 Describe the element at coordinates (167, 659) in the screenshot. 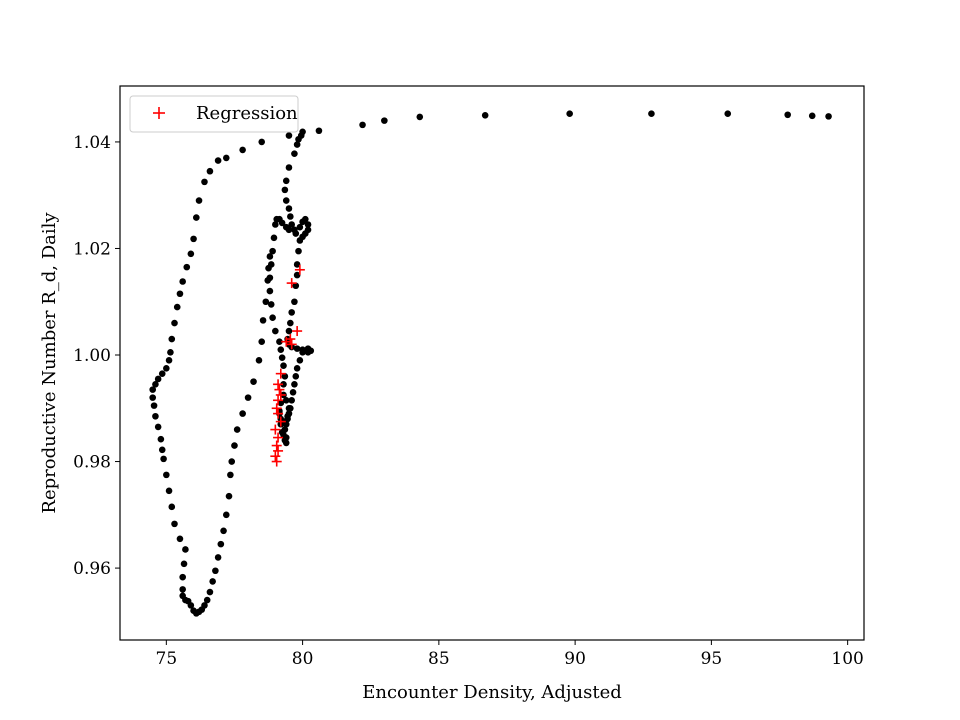

I see `x-tick-label: 75` at that location.